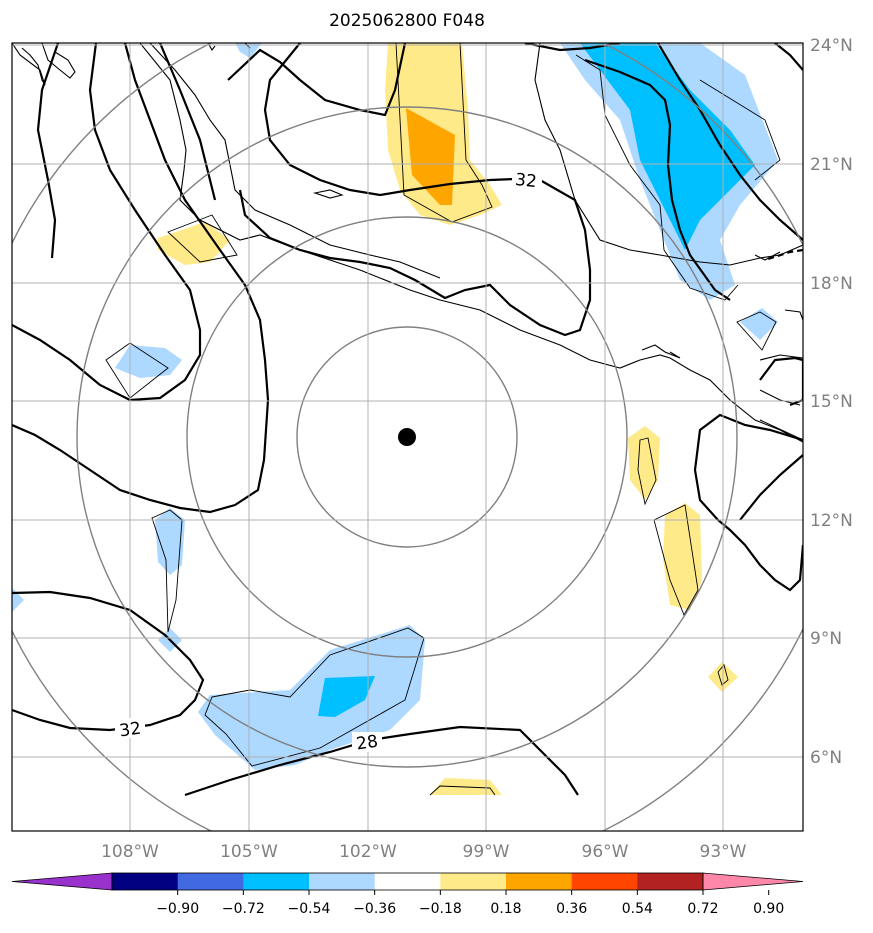 This screenshot has width=873, height=933. Describe the element at coordinates (424, 852) in the screenshot. I see `lon-tick-labels: 108°W 105°W 102°W 99°W 96°W 93°W` at that location.